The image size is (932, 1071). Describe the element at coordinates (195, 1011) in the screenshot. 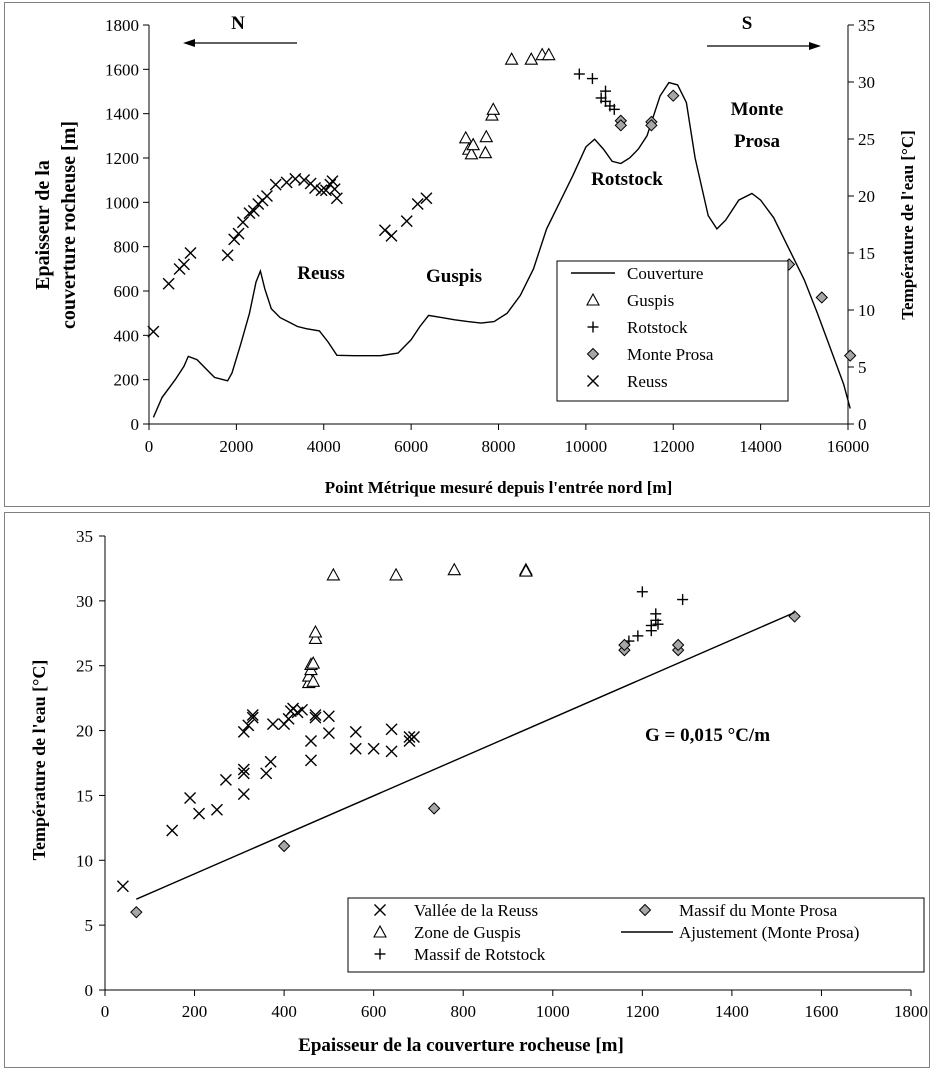

I see `x-tick-label-1: 200` at that location.